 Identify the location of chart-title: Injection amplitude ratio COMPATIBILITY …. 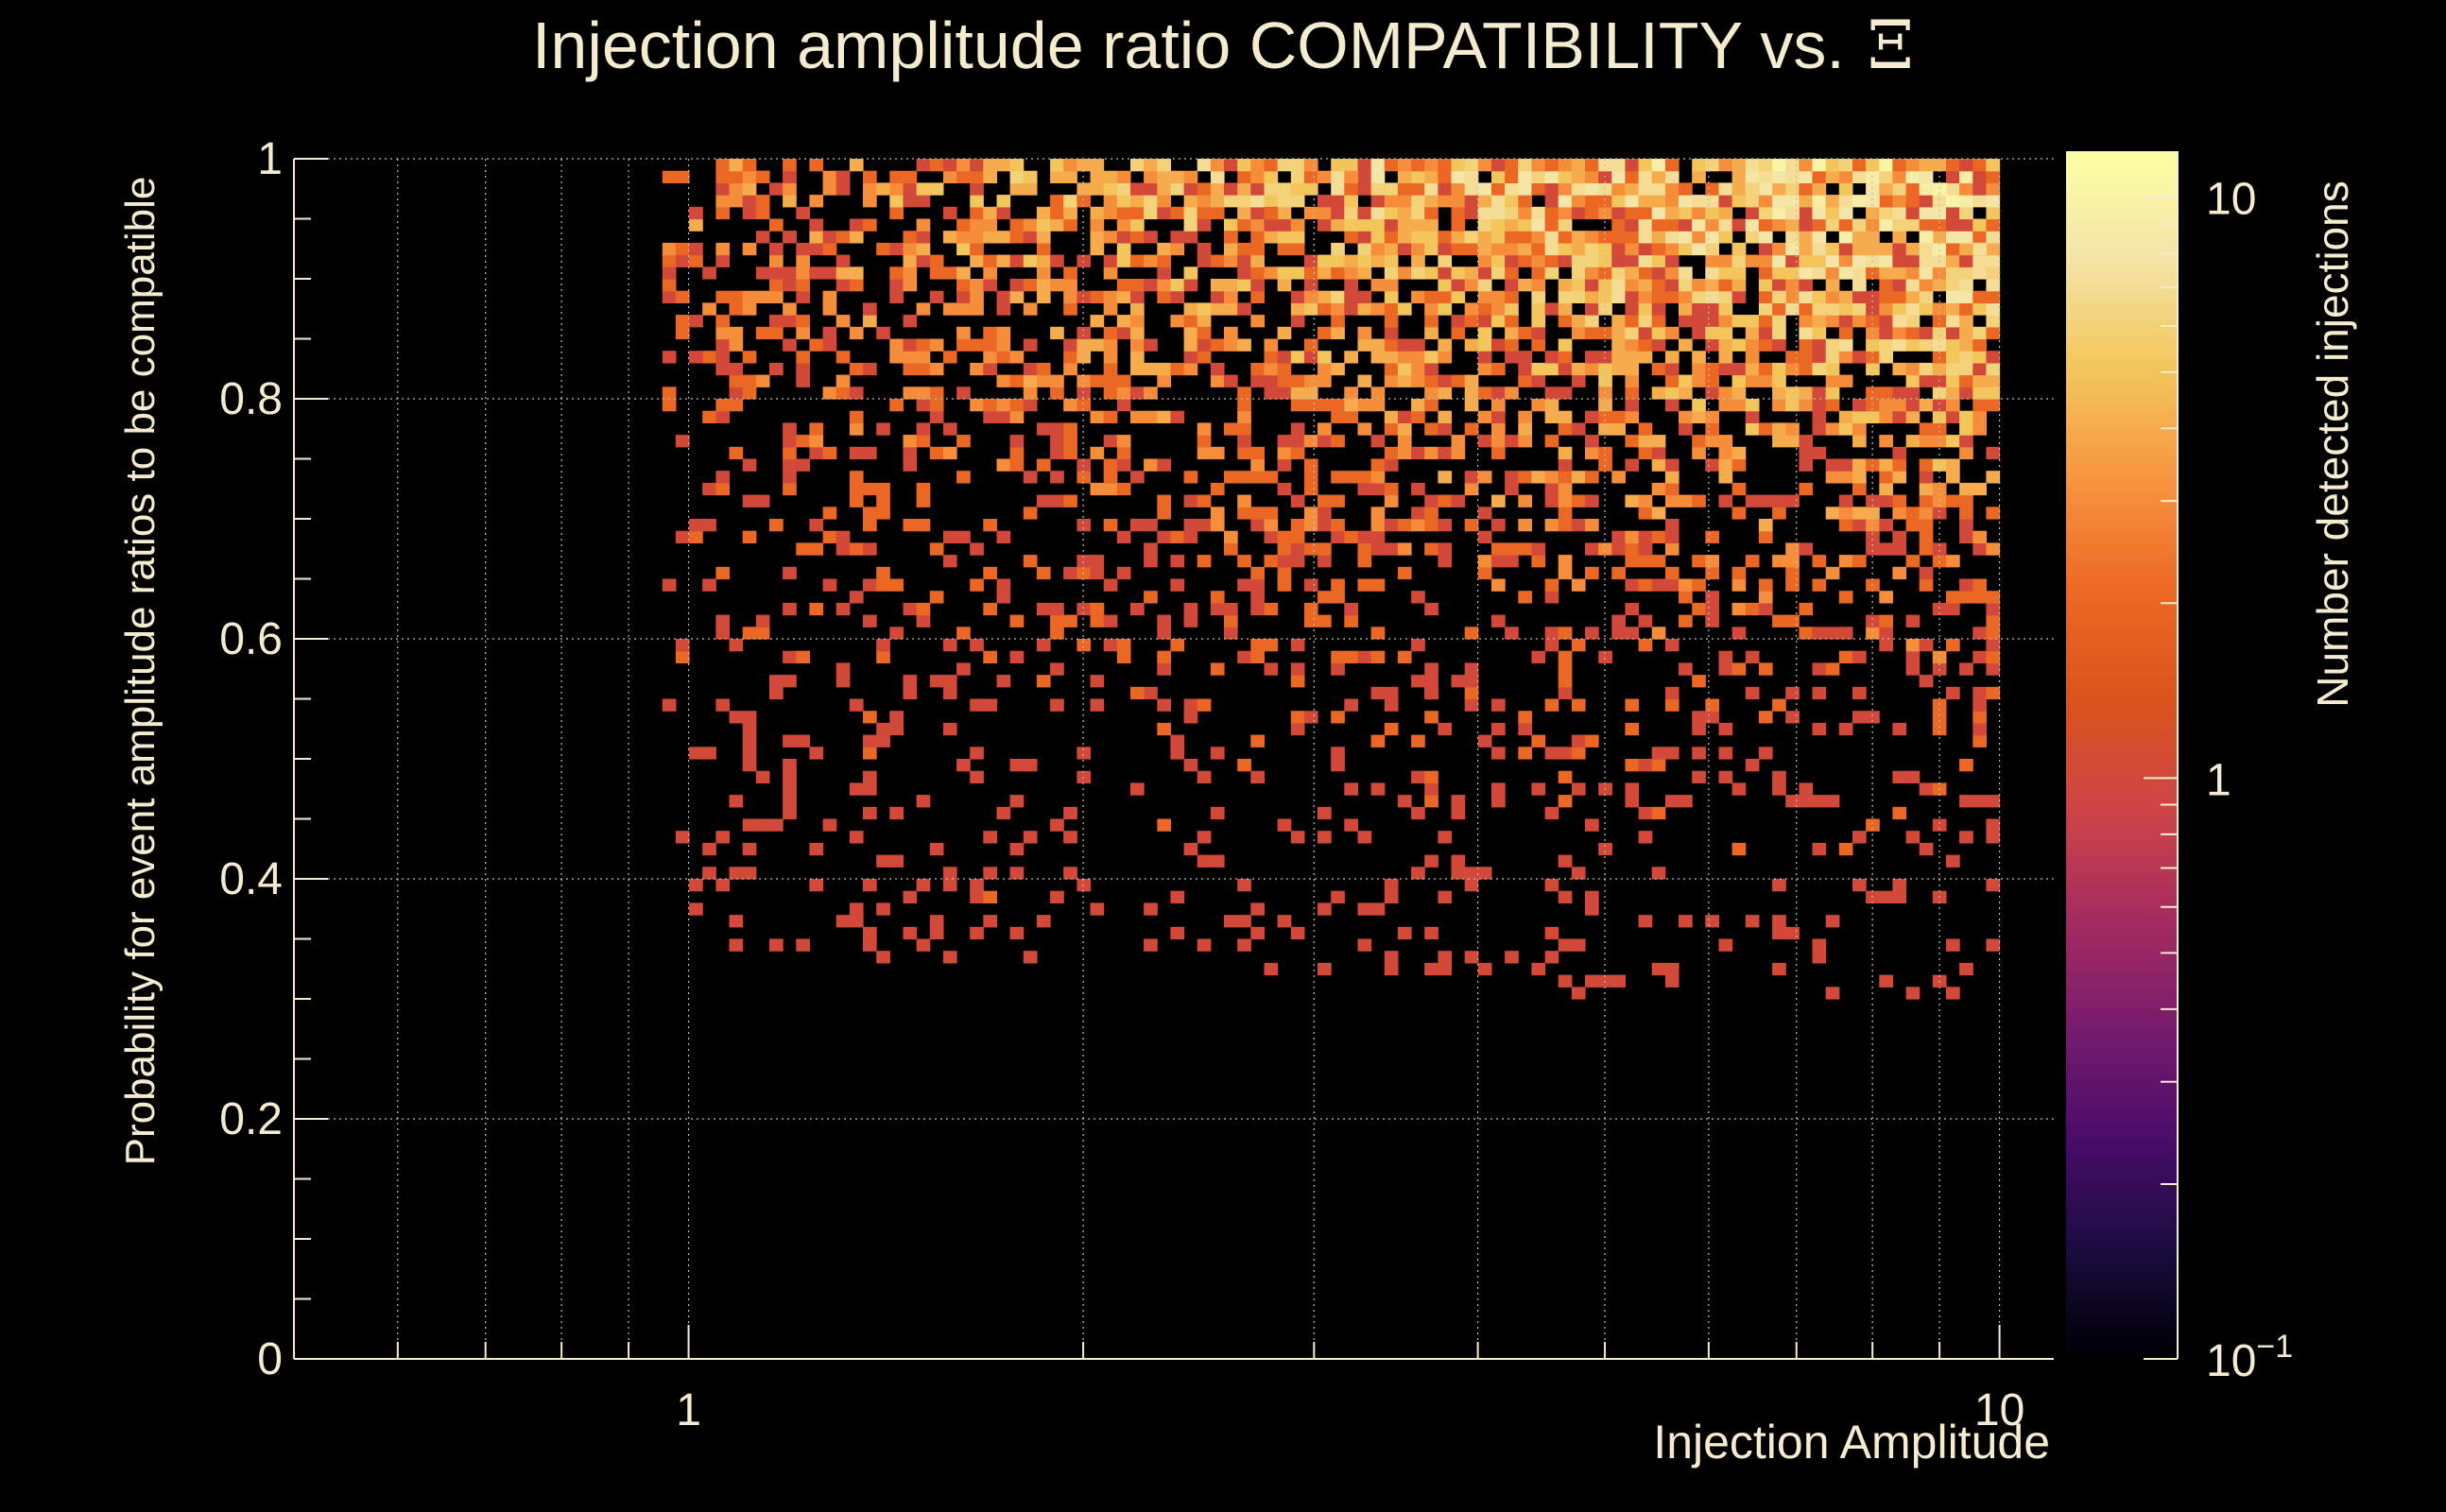
(1223, 45).